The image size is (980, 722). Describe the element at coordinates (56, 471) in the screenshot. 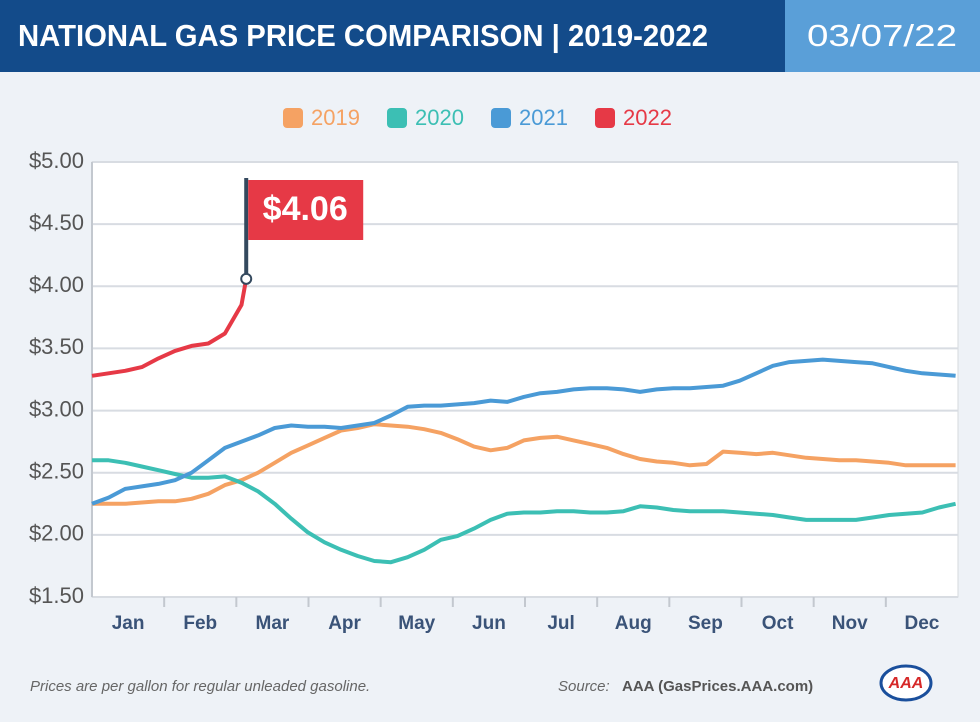

I see `y-tick-label: $2.50` at that location.